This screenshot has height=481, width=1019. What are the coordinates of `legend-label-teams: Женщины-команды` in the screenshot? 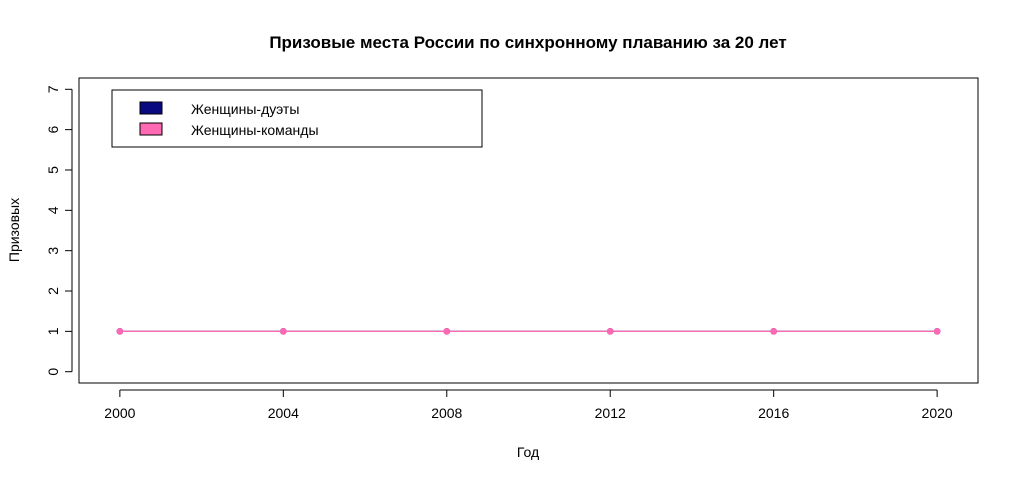 It's located at (255, 130).